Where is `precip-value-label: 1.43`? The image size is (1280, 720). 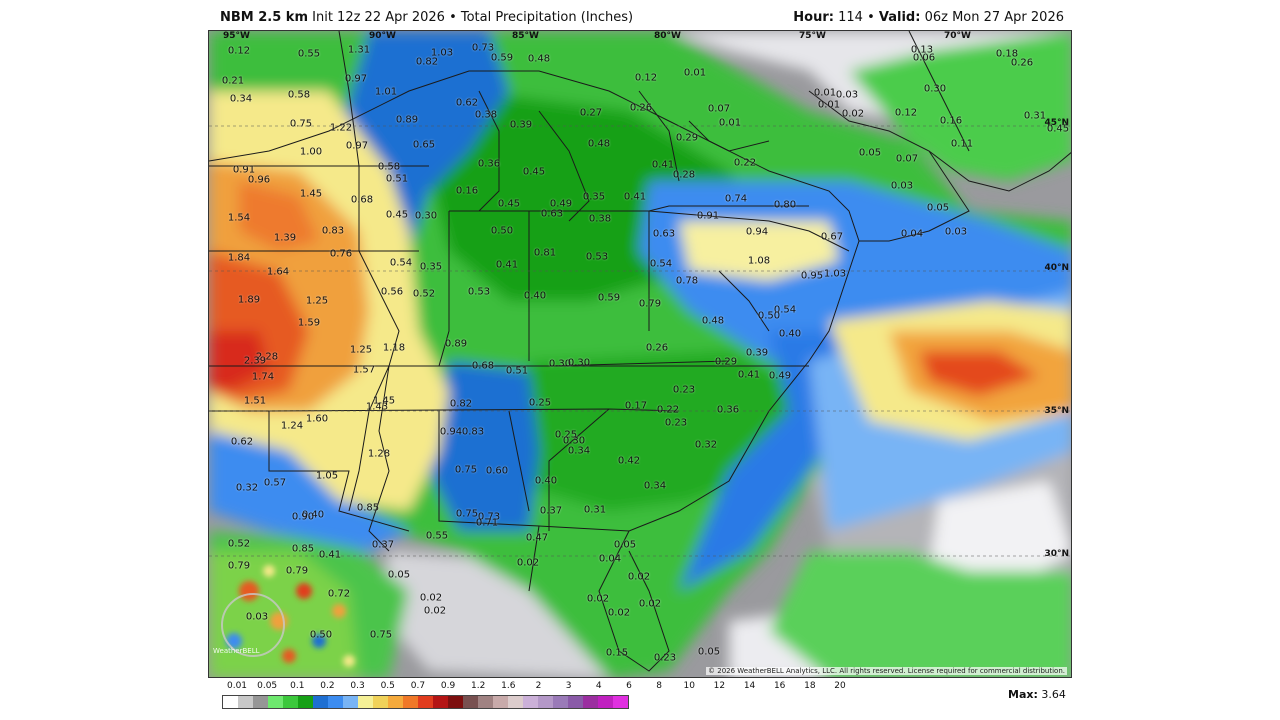
precip-value-label: 1.43 is located at coordinates (377, 407).